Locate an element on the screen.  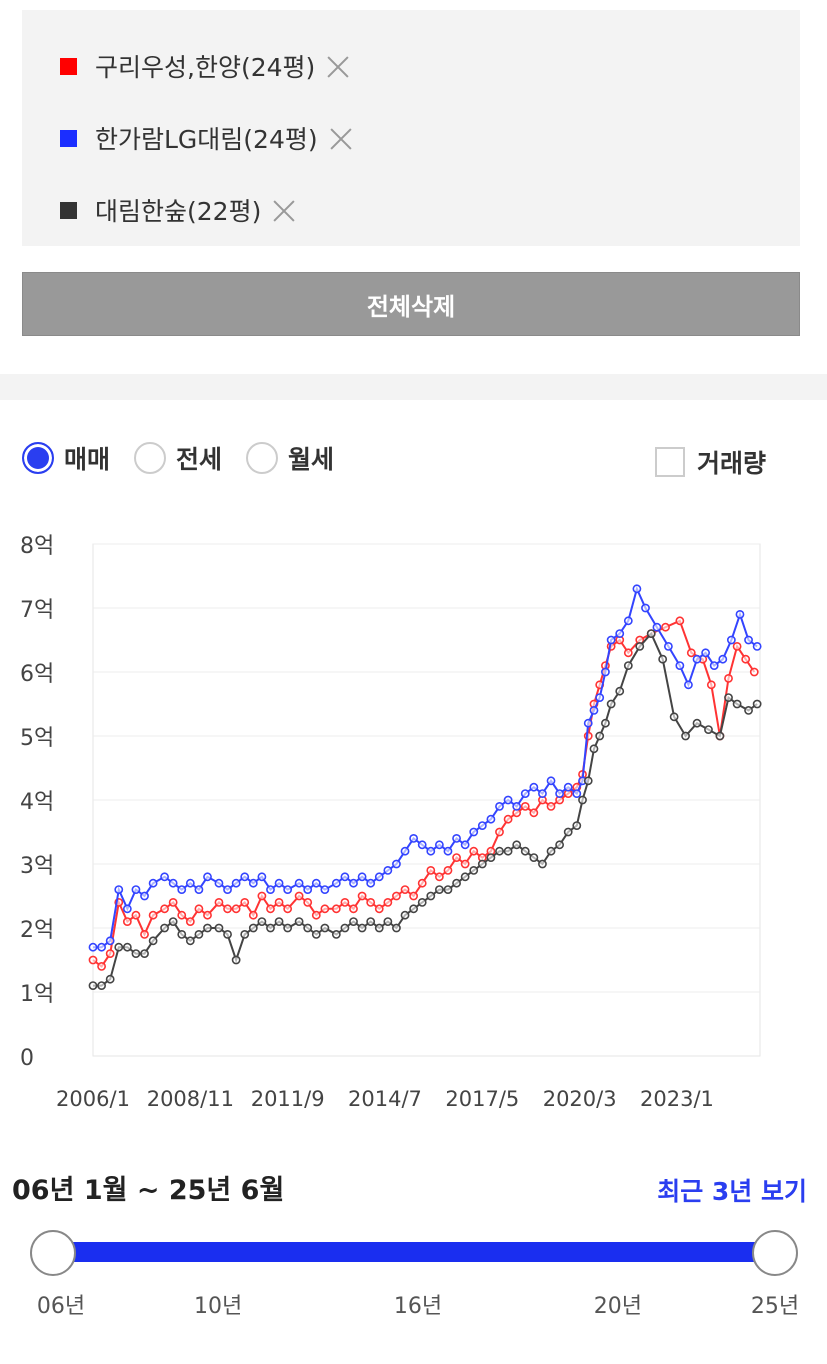
y-tick-label: 7억 is located at coordinates (37, 610).